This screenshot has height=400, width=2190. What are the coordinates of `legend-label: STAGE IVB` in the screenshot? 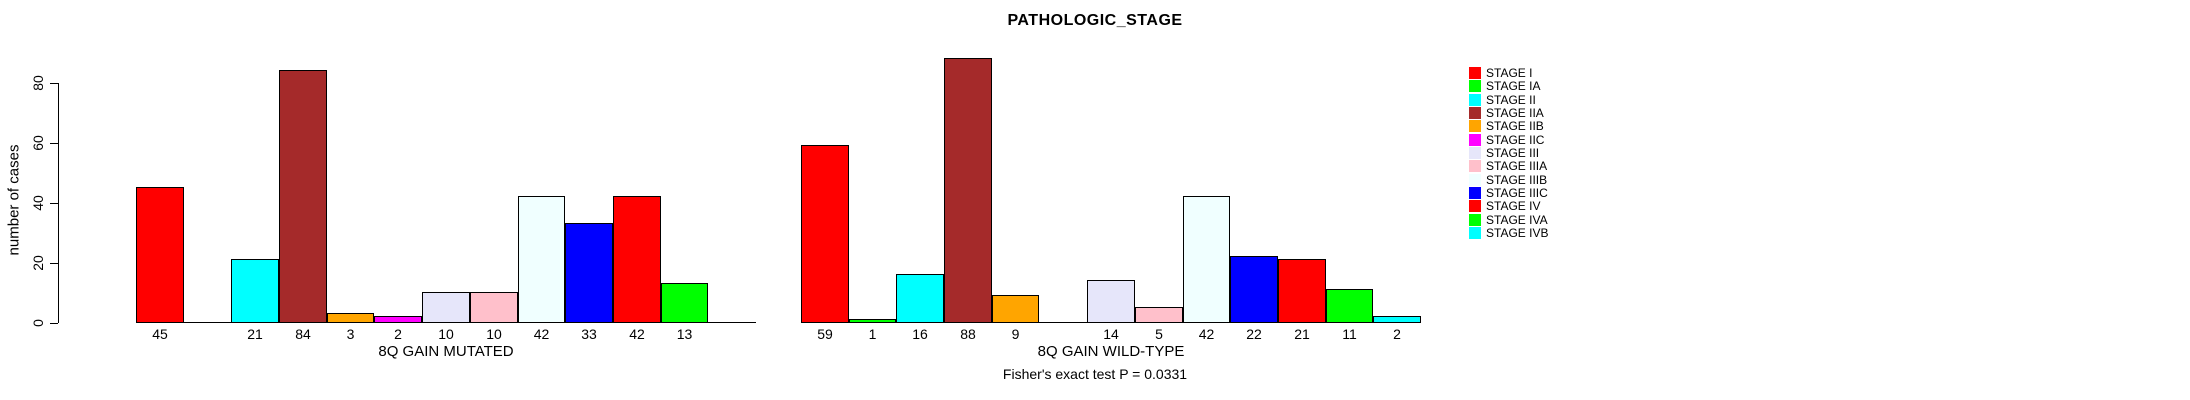 It's located at (1517, 232).